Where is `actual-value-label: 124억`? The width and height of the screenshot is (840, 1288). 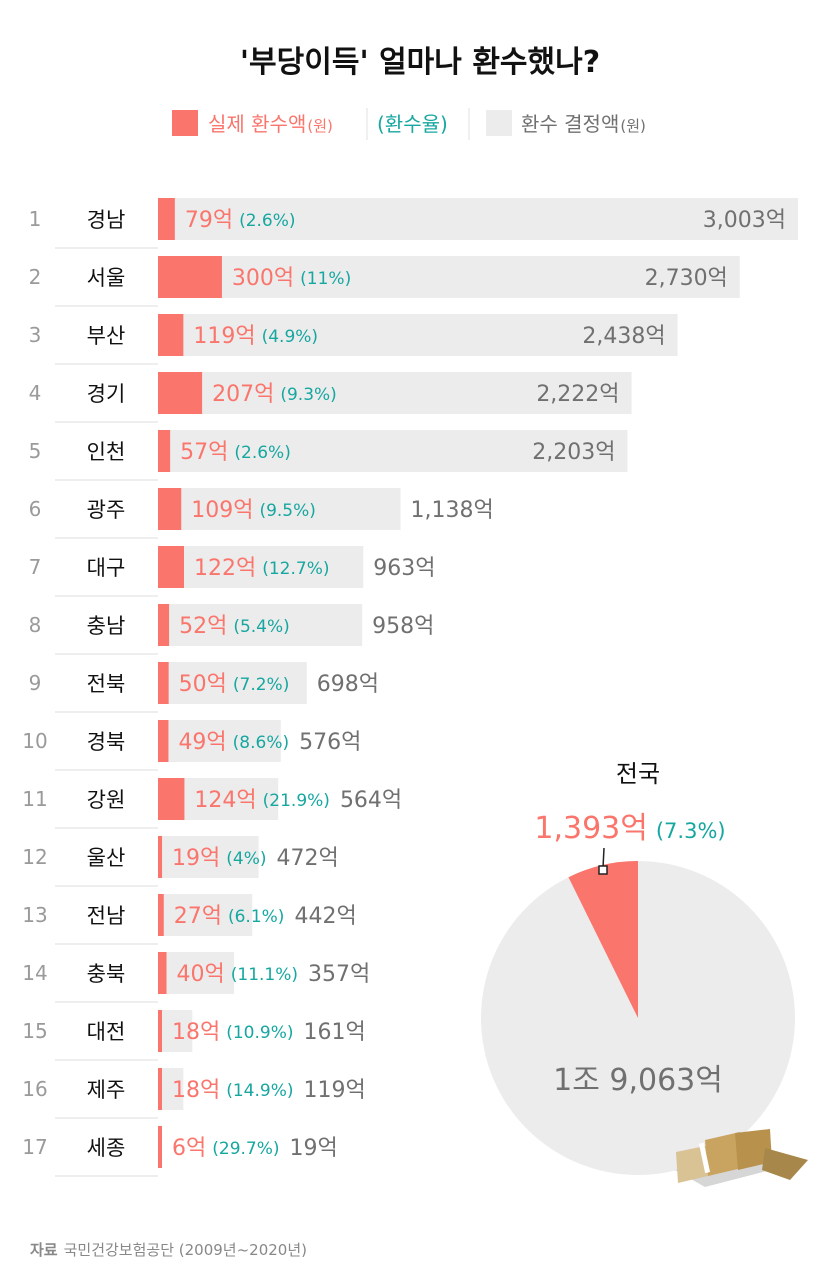 actual-value-label: 124억 is located at coordinates (225, 800).